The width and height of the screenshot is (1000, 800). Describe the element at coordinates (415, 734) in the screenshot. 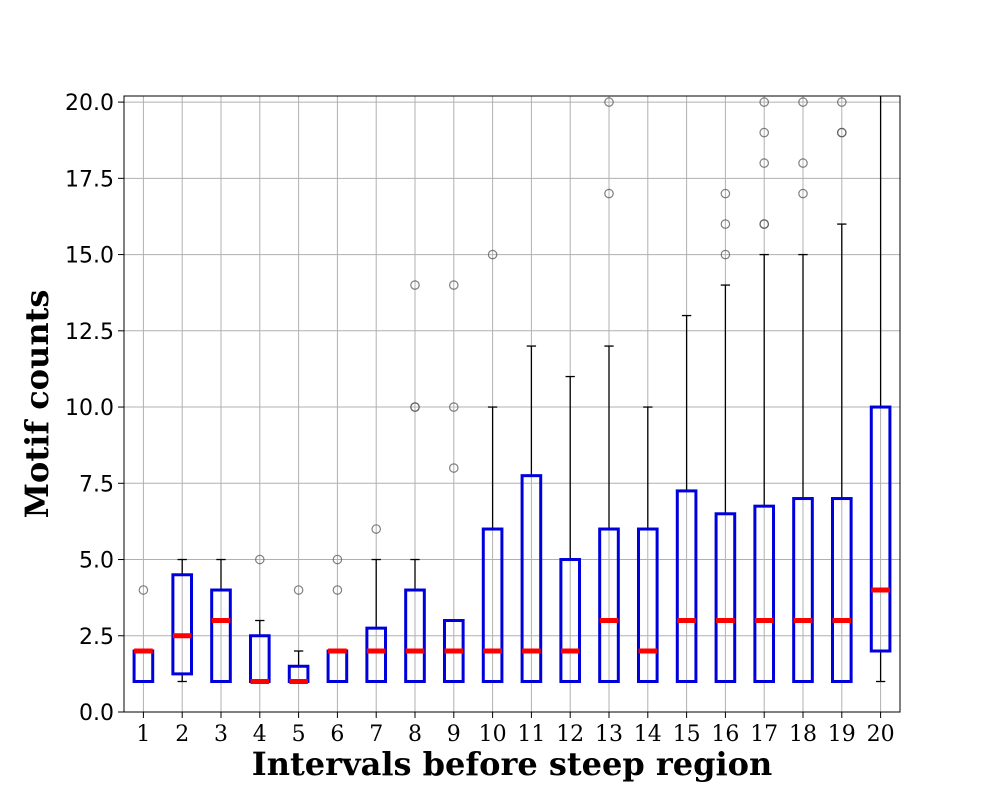

I see `x-tick-label: 8` at that location.